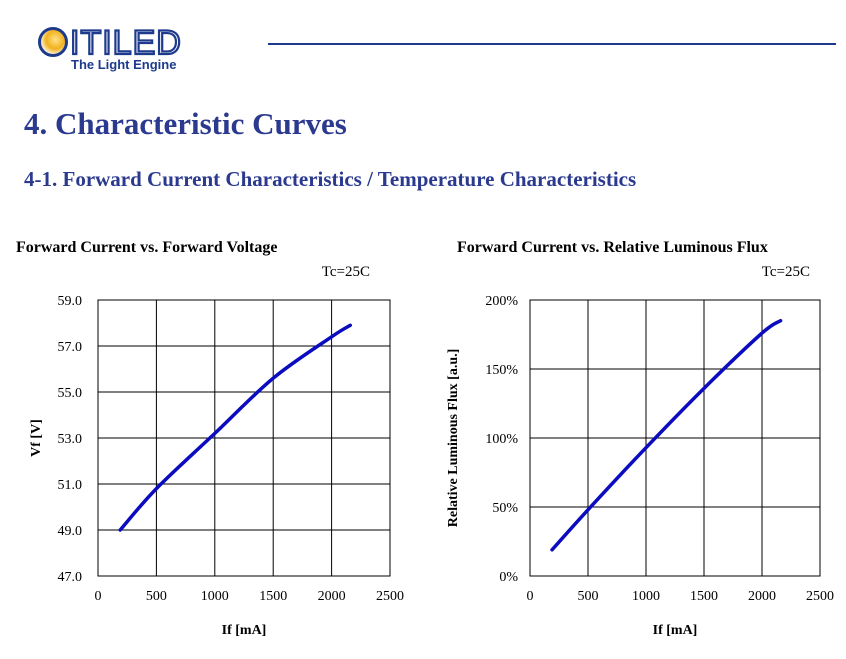  Describe the element at coordinates (501, 301) in the screenshot. I see `y-tick-label: 200%` at that location.